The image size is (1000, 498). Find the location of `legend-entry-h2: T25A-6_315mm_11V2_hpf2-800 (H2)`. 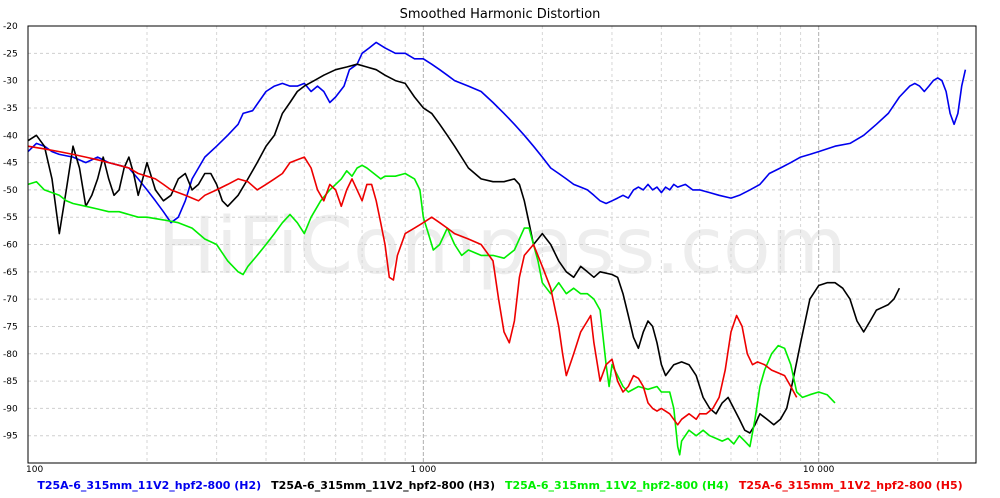

legend-entry-h2: T25A-6_315mm_11V2_hpf2-800 (H2) is located at coordinates (149, 485).